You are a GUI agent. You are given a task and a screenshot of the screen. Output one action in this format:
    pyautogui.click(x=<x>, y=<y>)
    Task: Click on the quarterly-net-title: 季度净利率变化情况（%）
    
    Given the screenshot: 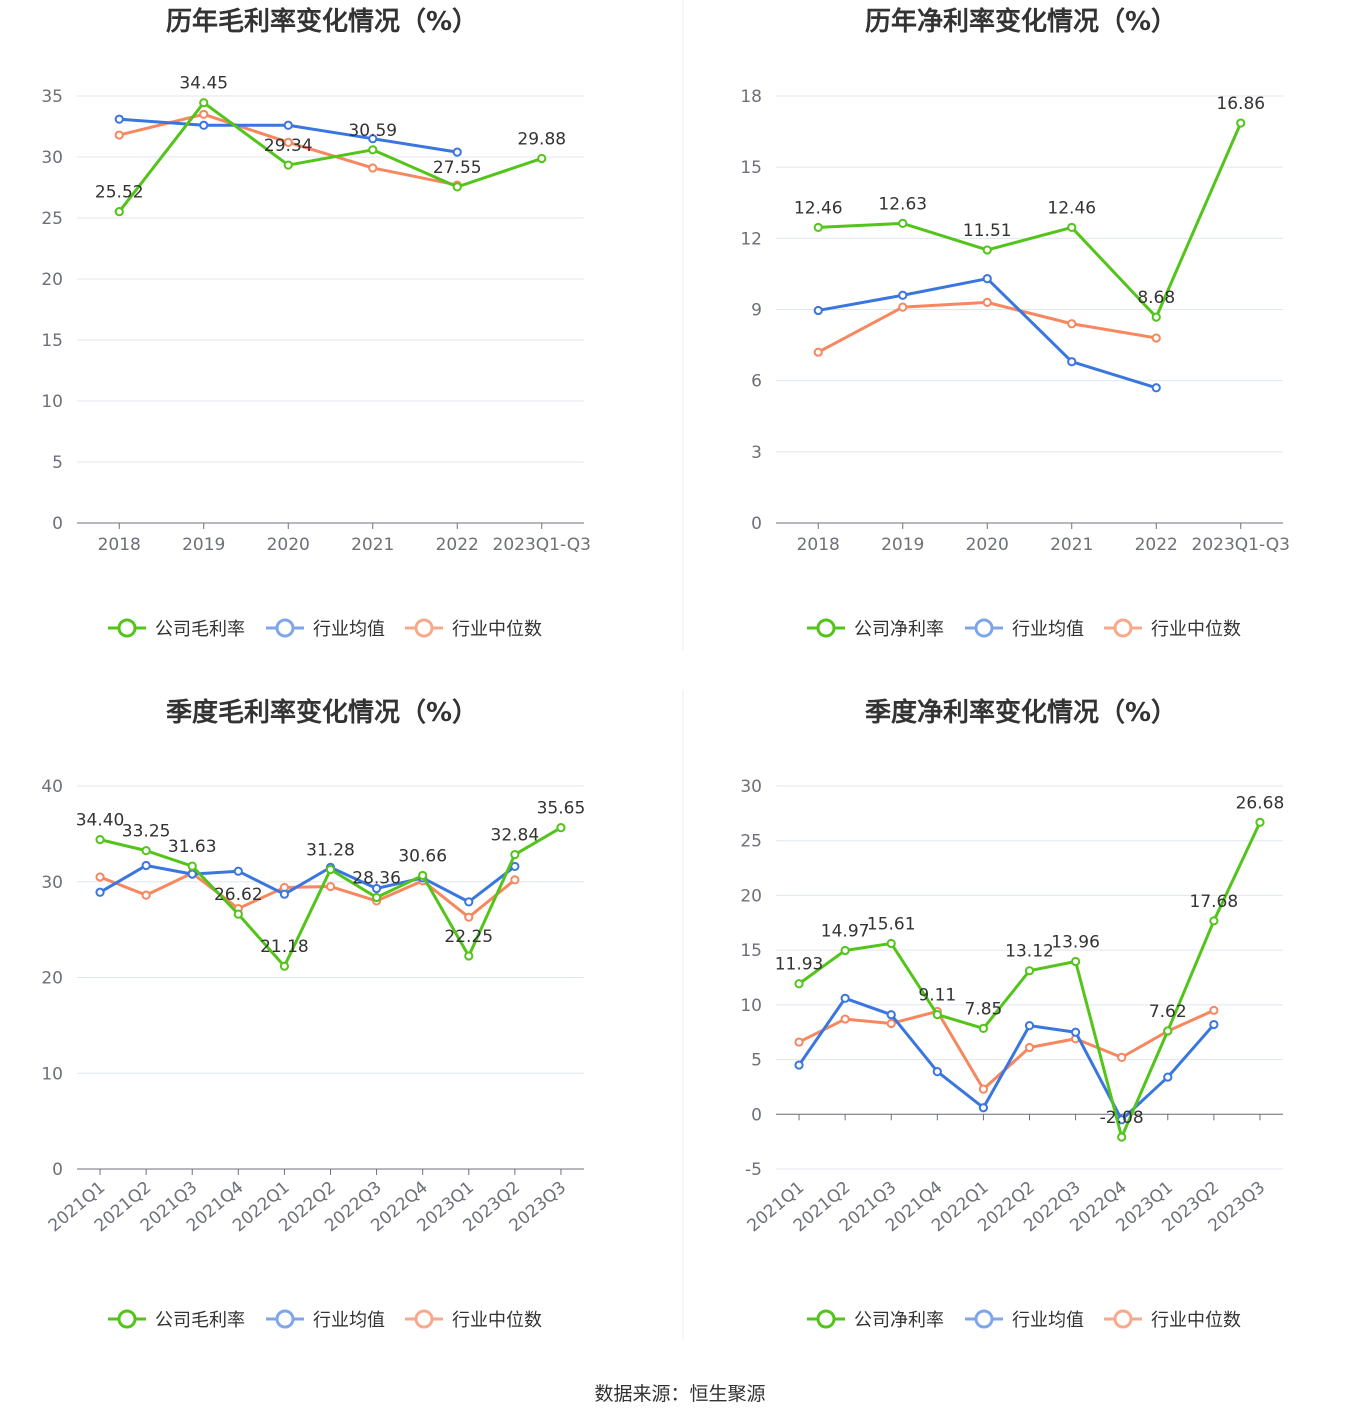 What is the action you would take?
    pyautogui.click(x=1021, y=712)
    